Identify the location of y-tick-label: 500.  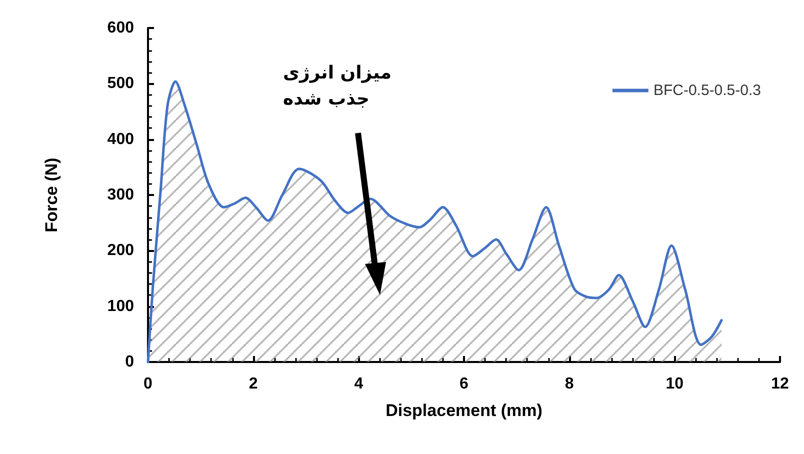
(120, 83).